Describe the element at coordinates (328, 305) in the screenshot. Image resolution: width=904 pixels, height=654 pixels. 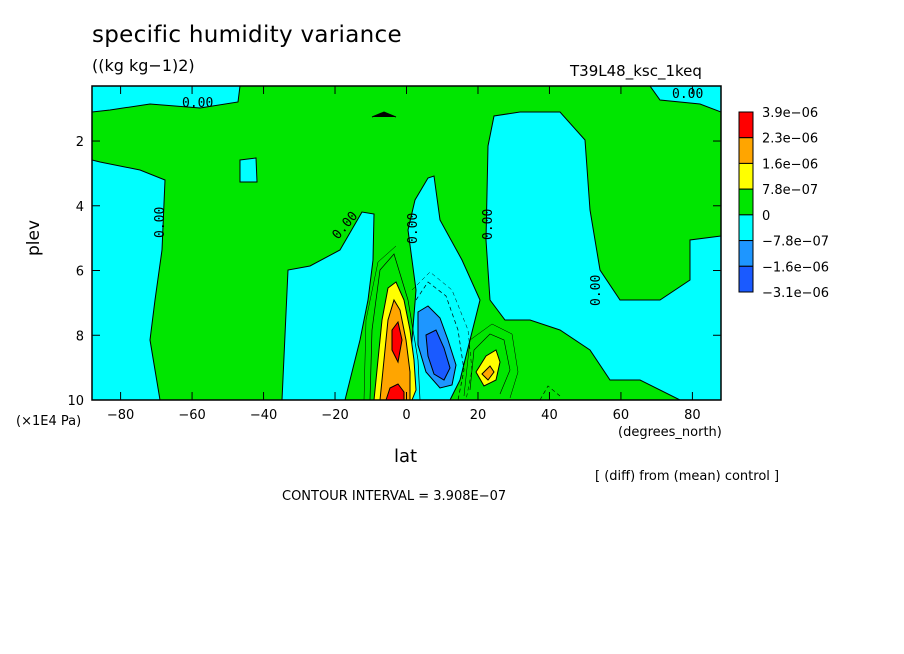
I see `fill-cyan-mid-left` at that location.